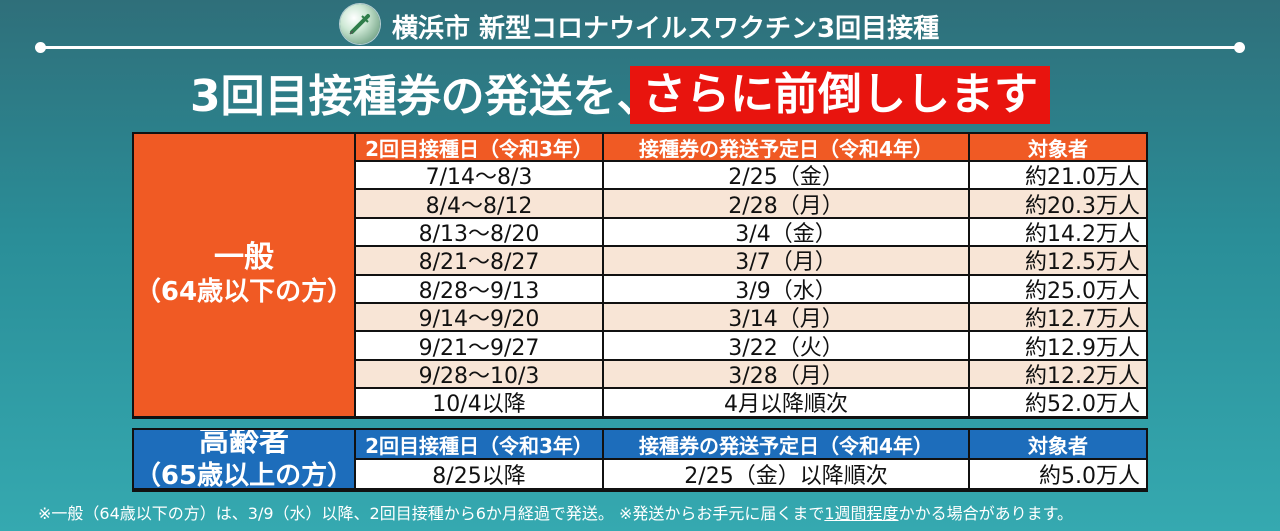 This screenshot has width=1280, height=531. I want to click on general-group-subtitle: （64歳以下の方）, so click(244, 291).